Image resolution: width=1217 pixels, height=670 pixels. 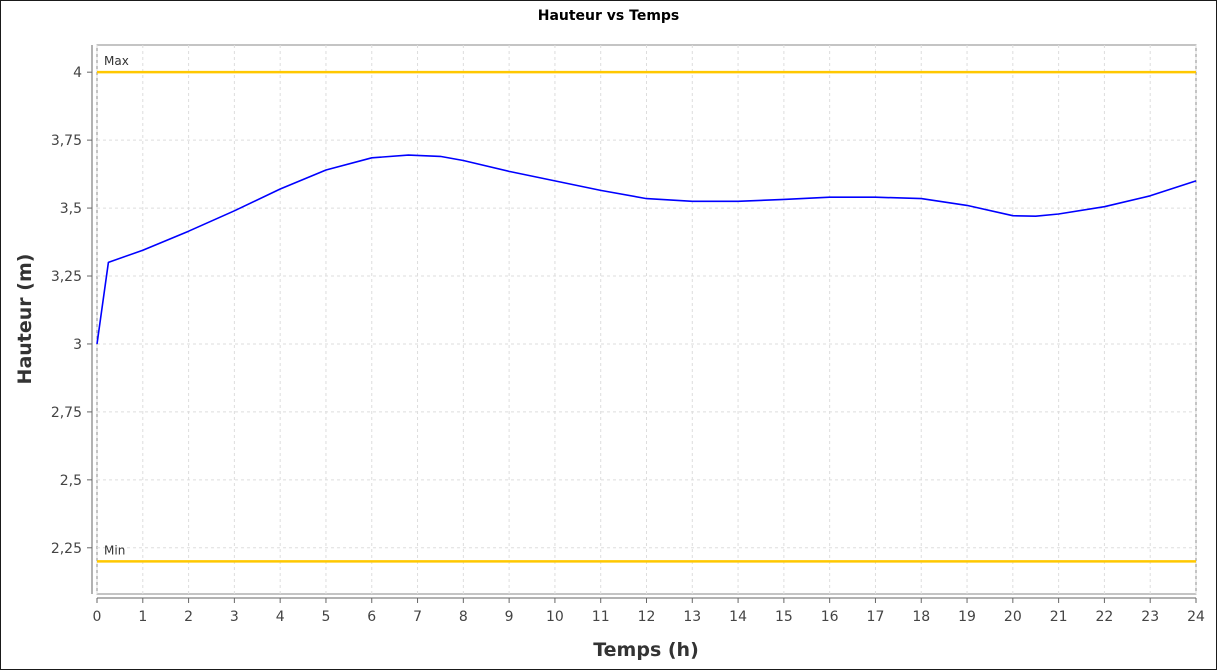 I want to click on x-tick-label: 13, so click(x=692, y=617).